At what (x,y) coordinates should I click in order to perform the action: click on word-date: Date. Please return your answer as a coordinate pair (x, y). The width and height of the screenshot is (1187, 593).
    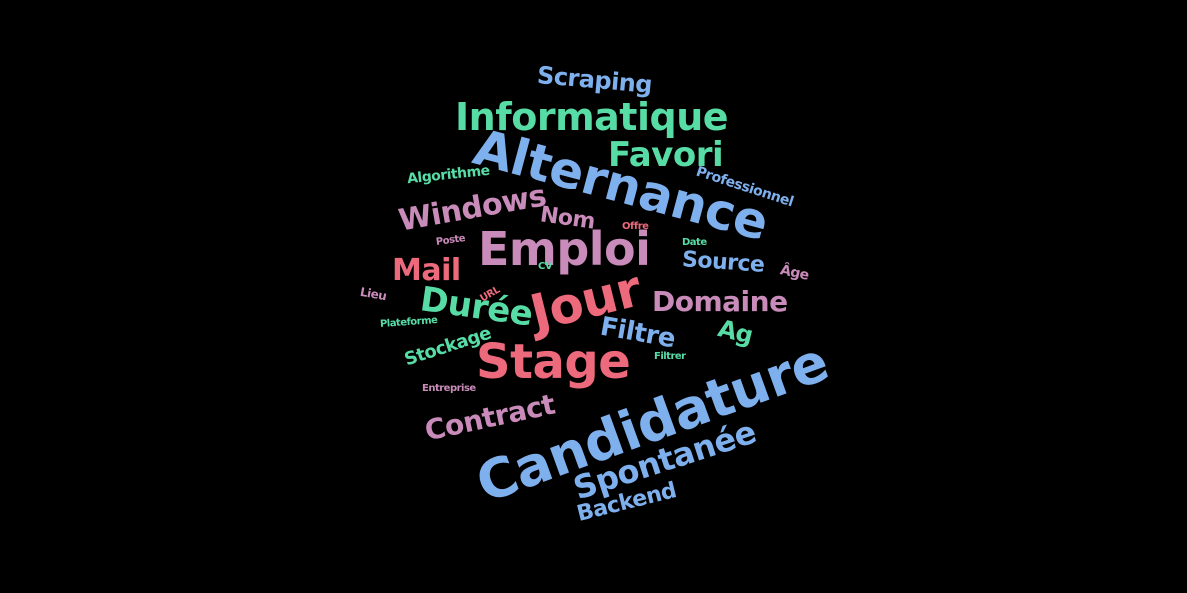
    Looking at the image, I should click on (694, 242).